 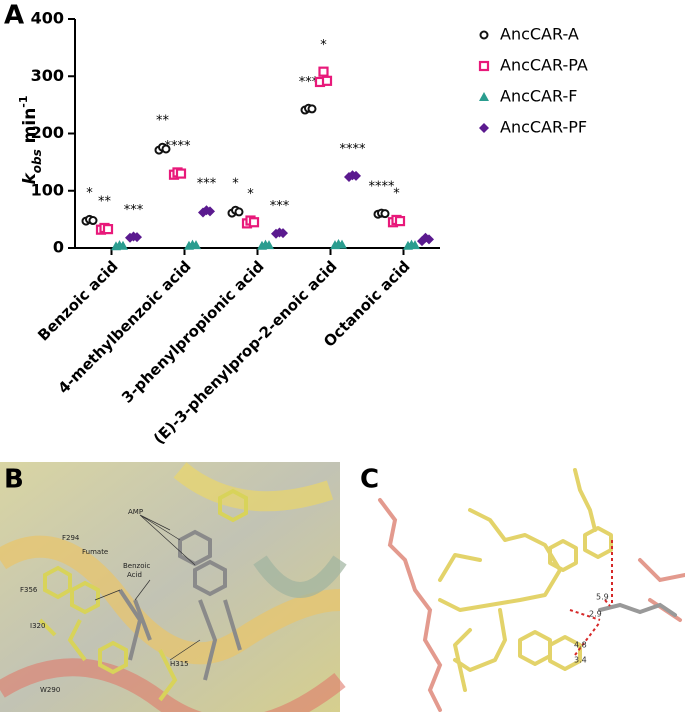 What do you see at coordinates (543, 127) in the screenshot?
I see `legend-label: AncCAR-PF` at bounding box center [543, 127].